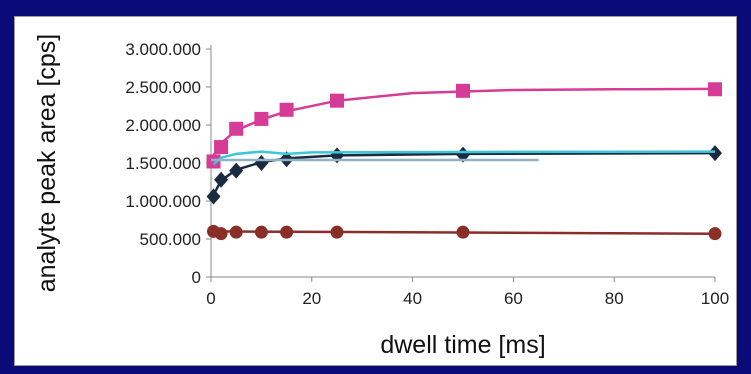 The height and width of the screenshot is (374, 751). What do you see at coordinates (163, 49) in the screenshot?
I see `y-tick-label: 3.000.000` at bounding box center [163, 49].